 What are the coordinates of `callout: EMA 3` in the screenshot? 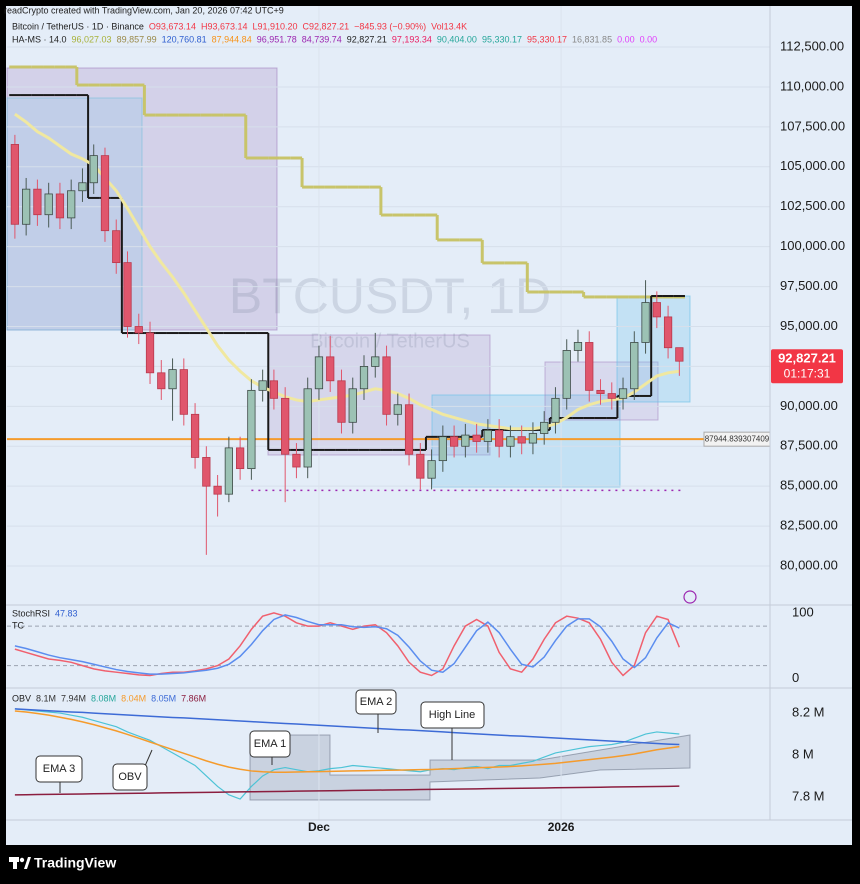 It's located at (59, 774).